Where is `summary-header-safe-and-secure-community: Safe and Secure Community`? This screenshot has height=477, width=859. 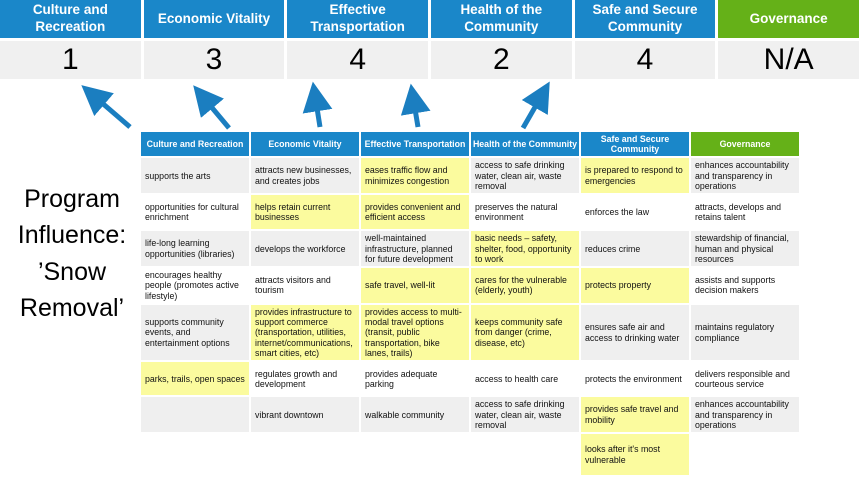 summary-header-safe-and-secure-community: Safe and Secure Community is located at coordinates (645, 19).